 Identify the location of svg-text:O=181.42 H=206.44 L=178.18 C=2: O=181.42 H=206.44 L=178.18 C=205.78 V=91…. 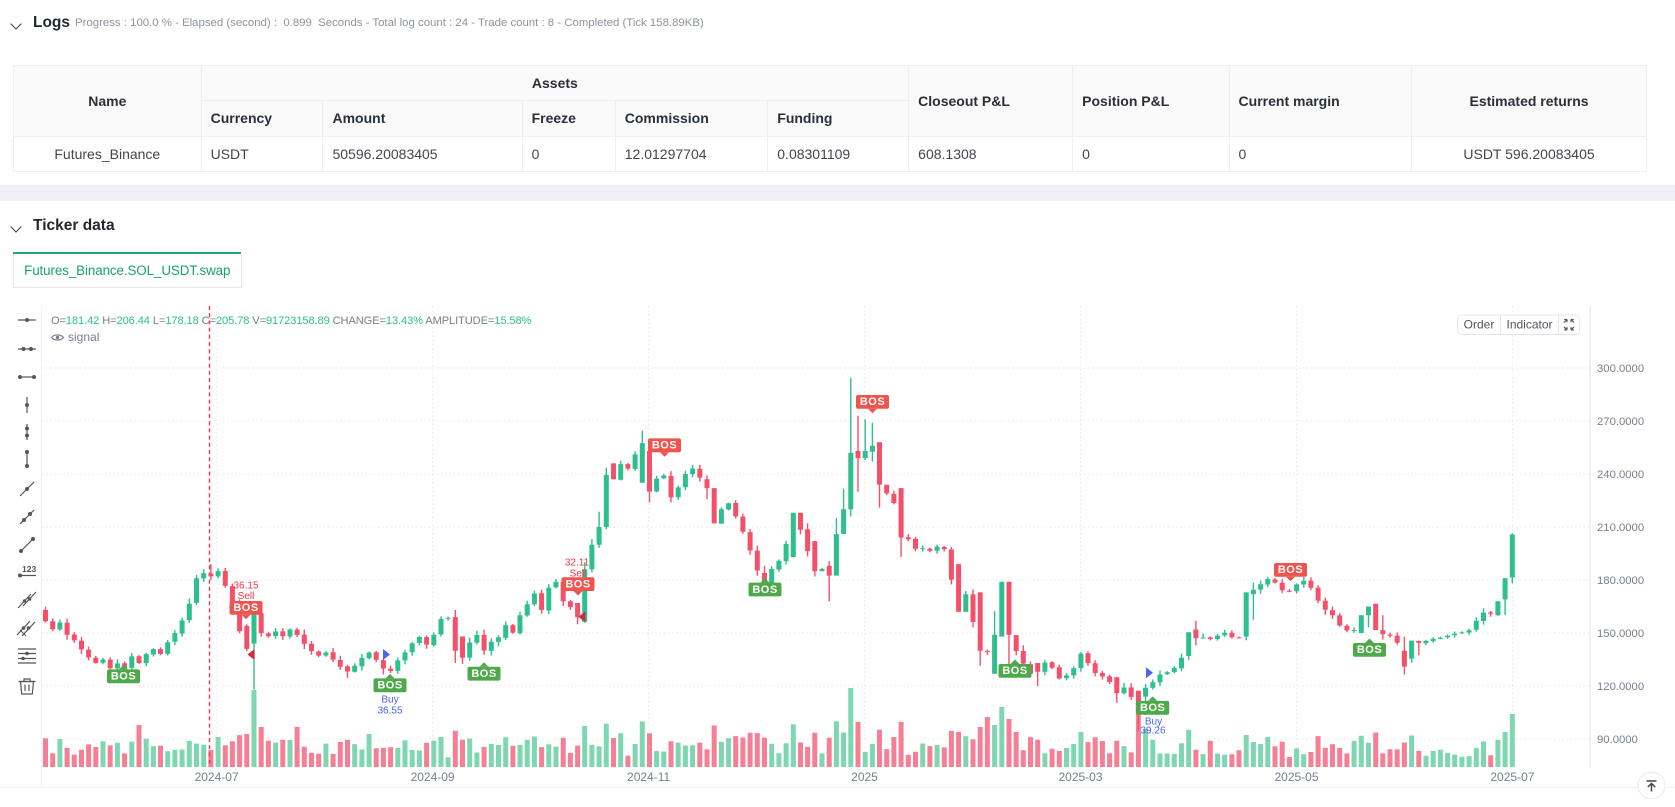
(291, 321).